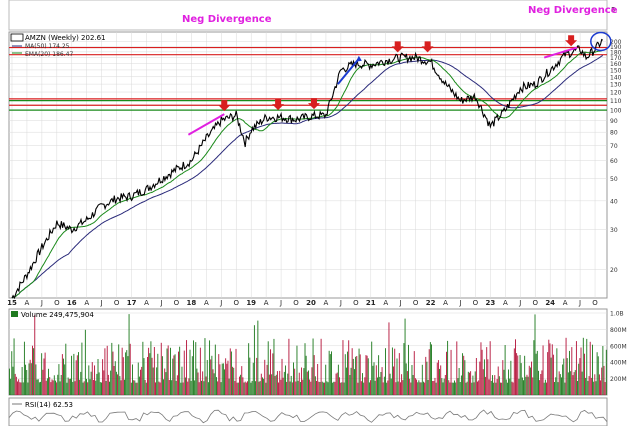 Image resolution: width=640 pixels, height=426 pixels. Describe the element at coordinates (616, 101) in the screenshot. I see `y-tick-label: 110` at that location.